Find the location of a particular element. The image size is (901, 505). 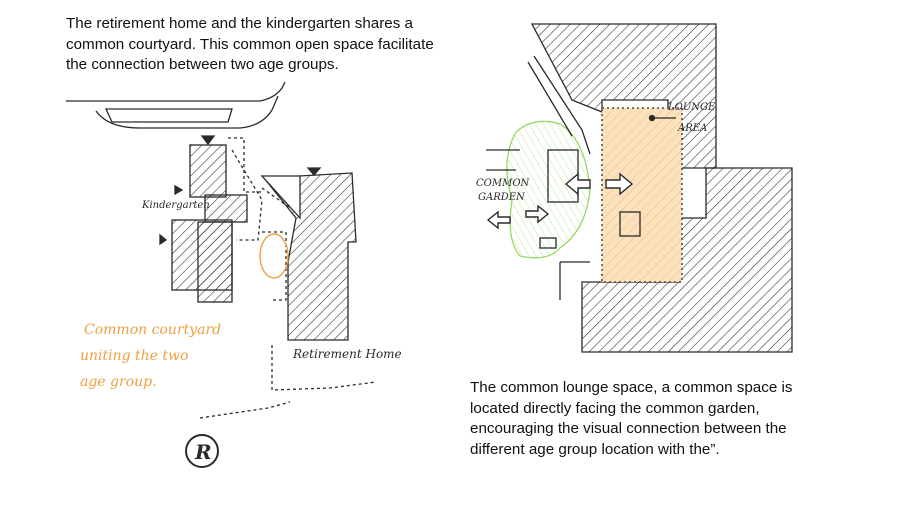

connection-arrows is located at coordinates (560, 201).